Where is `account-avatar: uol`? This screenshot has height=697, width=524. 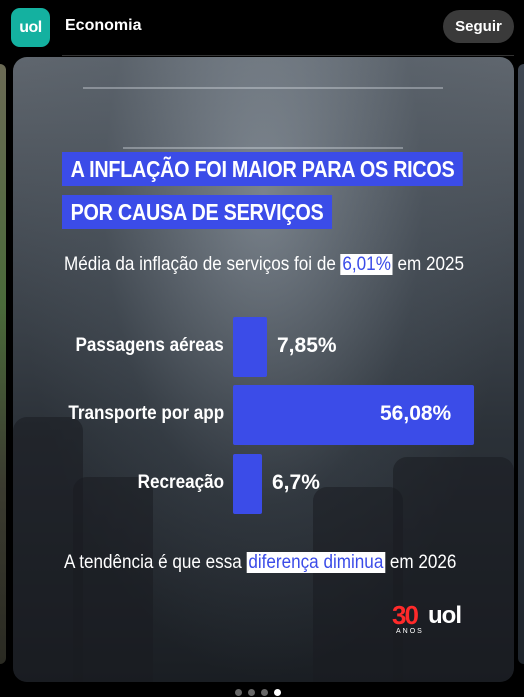
account-avatar: uol is located at coordinates (30, 27).